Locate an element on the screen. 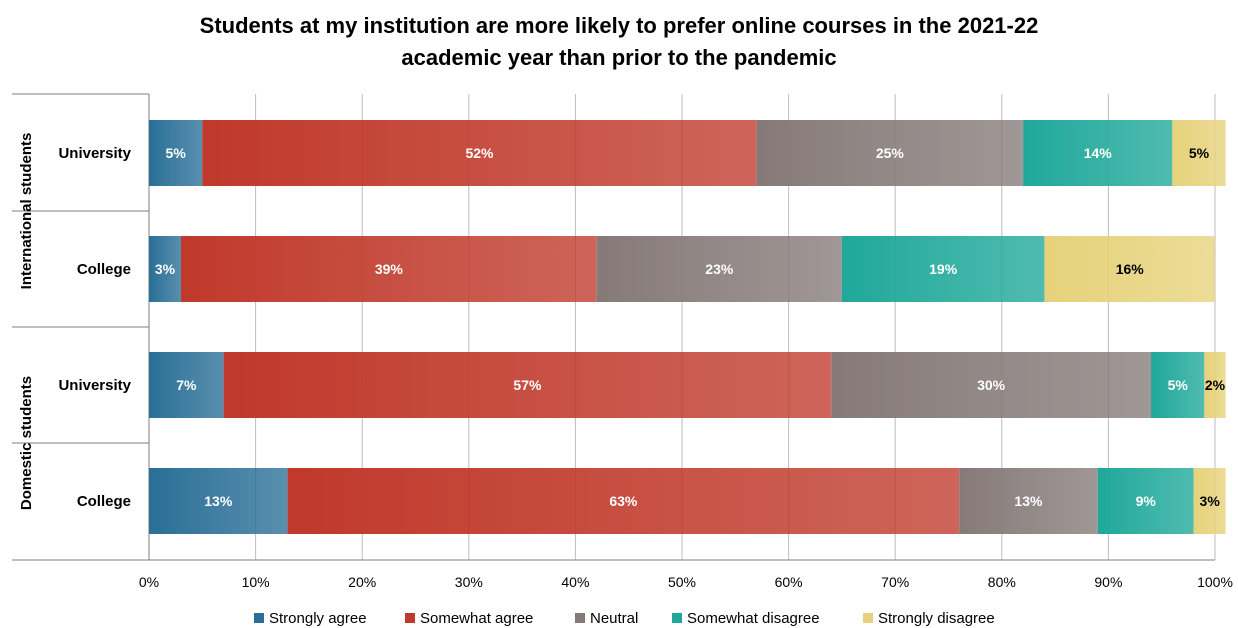 Image resolution: width=1238 pixels, height=628 pixels. x-tick-label: 0% is located at coordinates (149, 582).